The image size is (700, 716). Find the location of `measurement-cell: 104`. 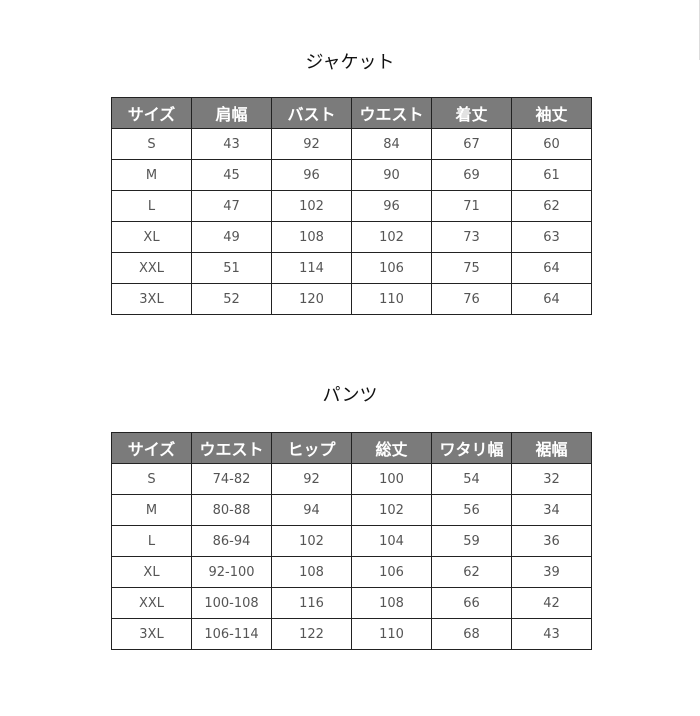

measurement-cell: 104 is located at coordinates (391, 541).